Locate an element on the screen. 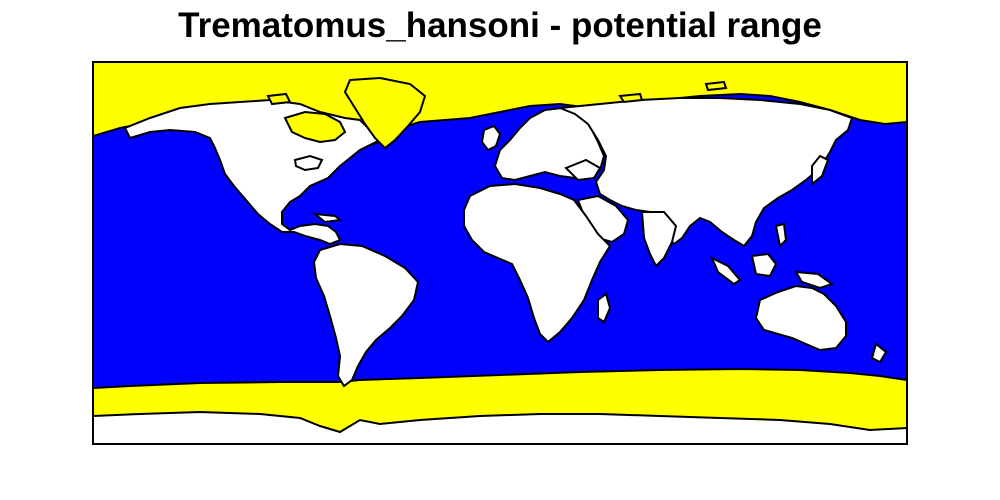 The image size is (1000, 500). borneo is located at coordinates (764, 265).